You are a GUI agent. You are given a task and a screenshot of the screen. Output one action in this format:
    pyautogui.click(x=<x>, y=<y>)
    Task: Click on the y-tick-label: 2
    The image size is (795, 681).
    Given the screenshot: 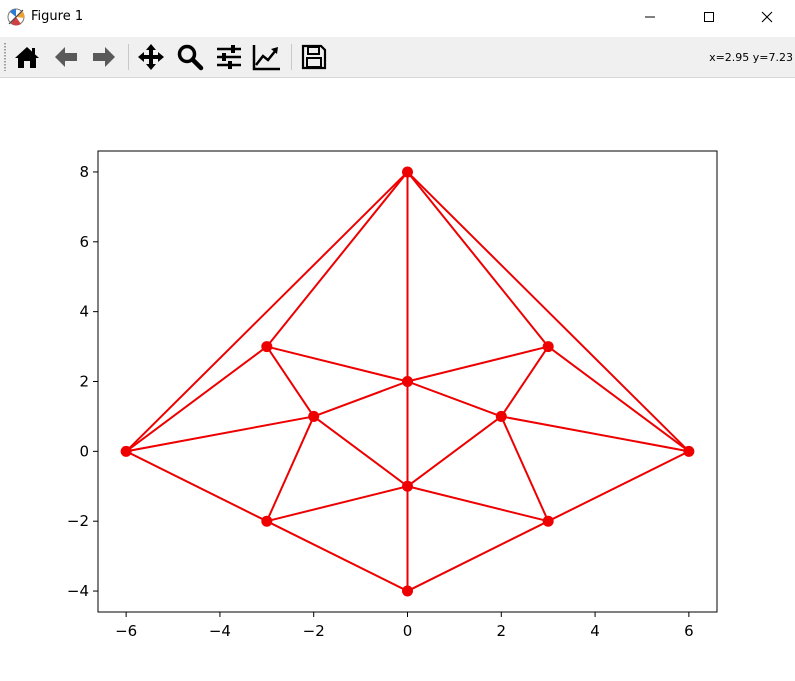 What is the action you would take?
    pyautogui.click(x=84, y=382)
    